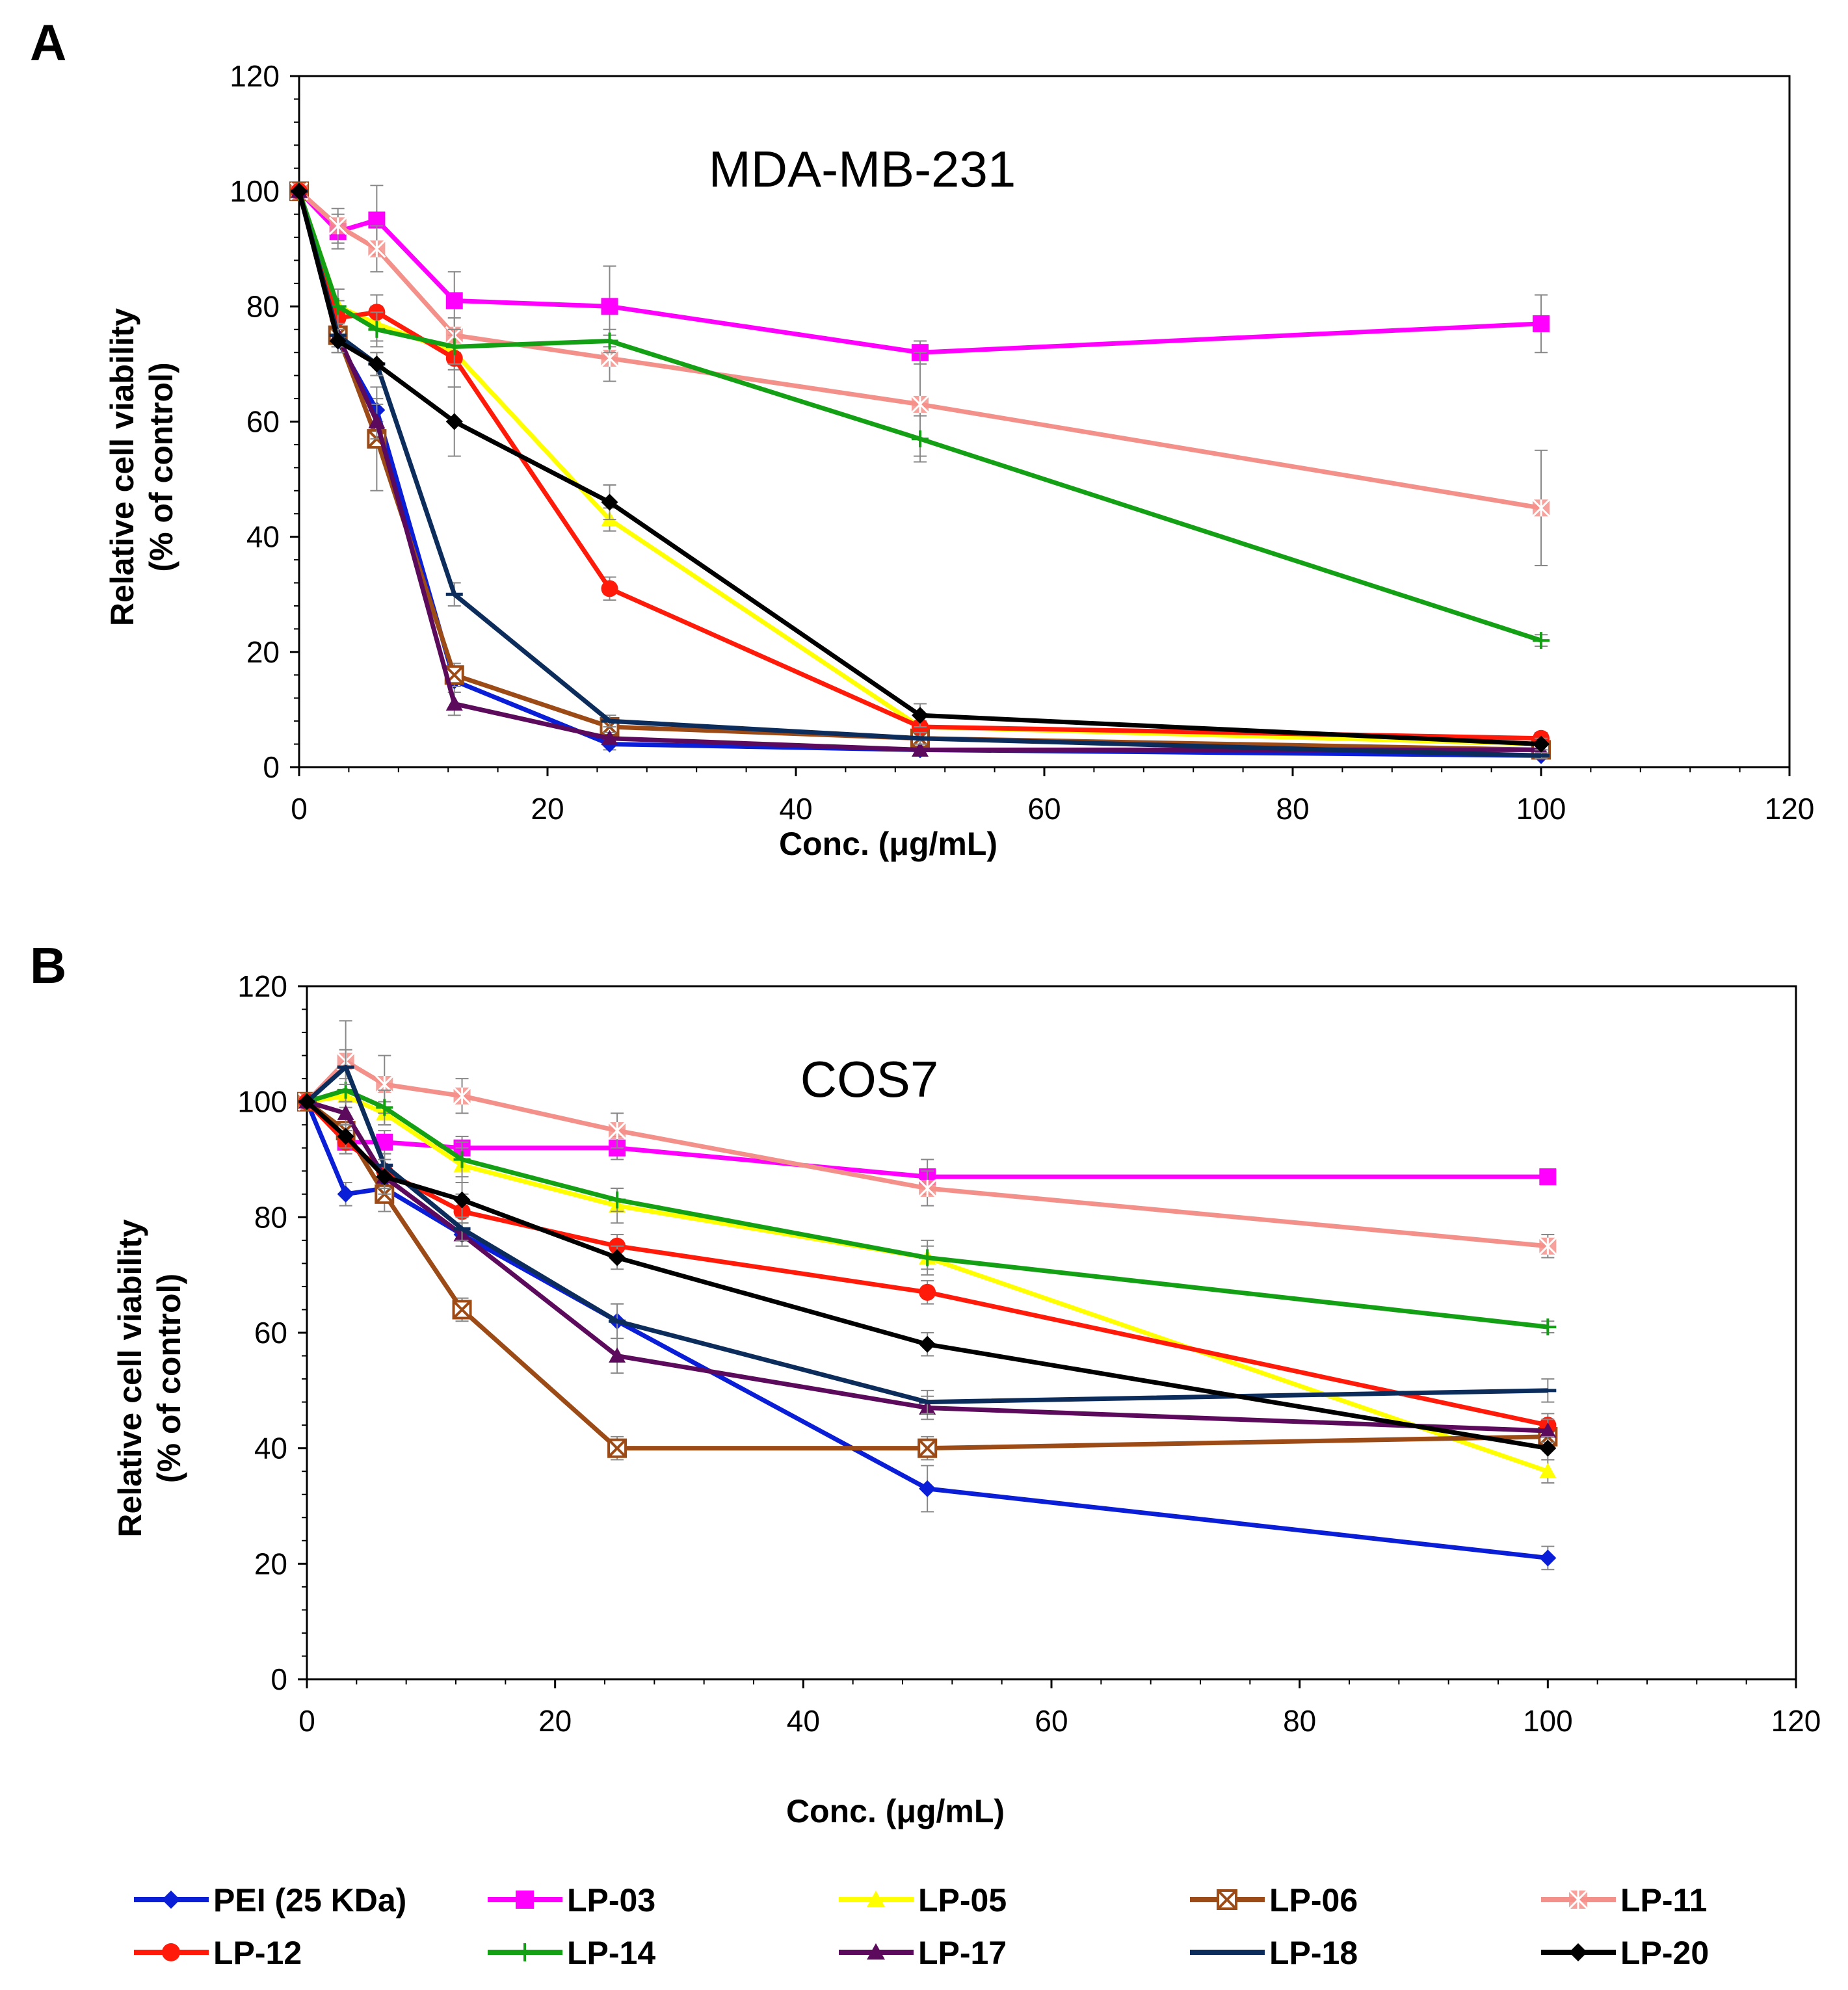 The width and height of the screenshot is (1848, 1990). I want to click on panel-a-series-lp-14-point, so click(920, 439).